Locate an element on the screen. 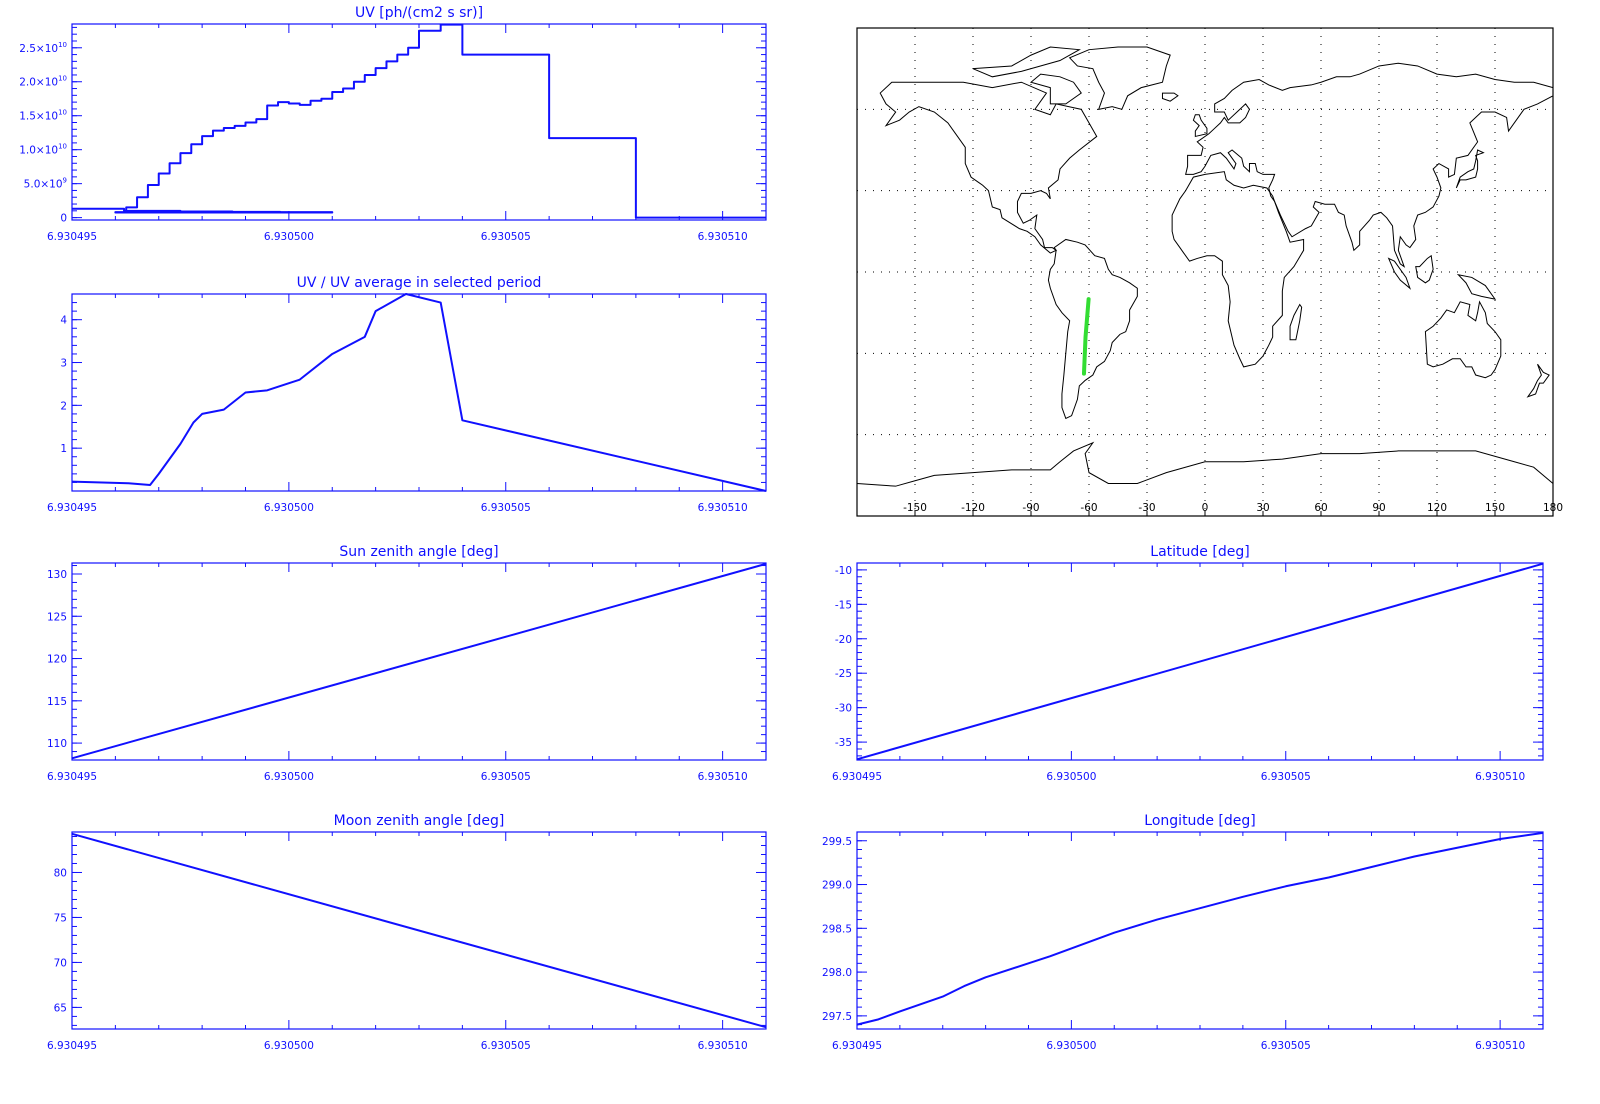 The height and width of the screenshot is (1104, 1600). map-xtick-label: -60 is located at coordinates (1088, 508).